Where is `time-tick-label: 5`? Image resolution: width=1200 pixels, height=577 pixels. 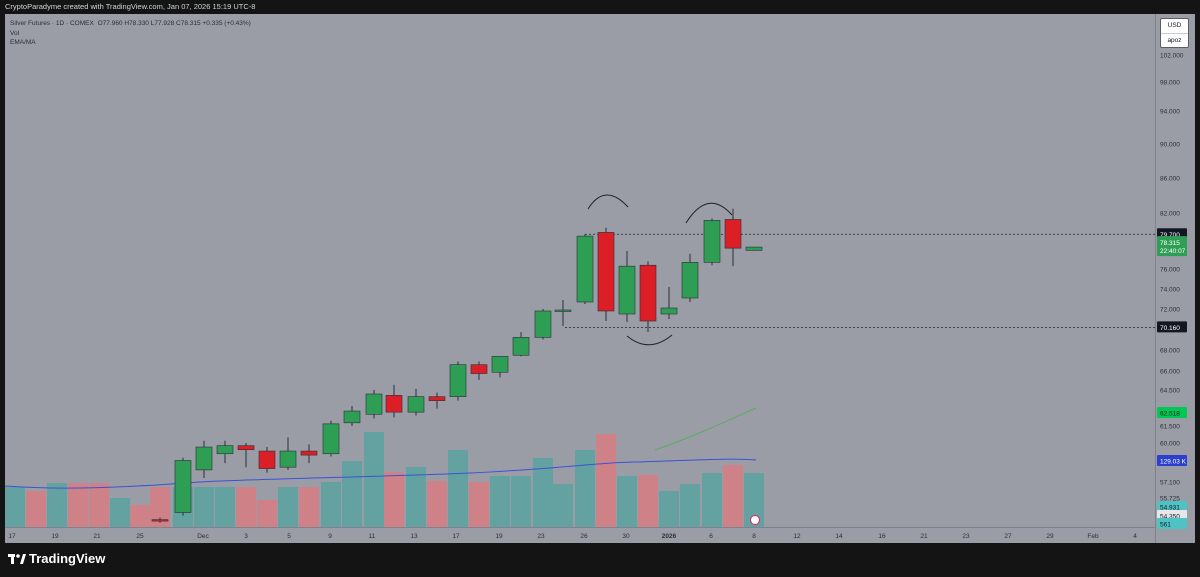
time-tick-label: 5 is located at coordinates (289, 536).